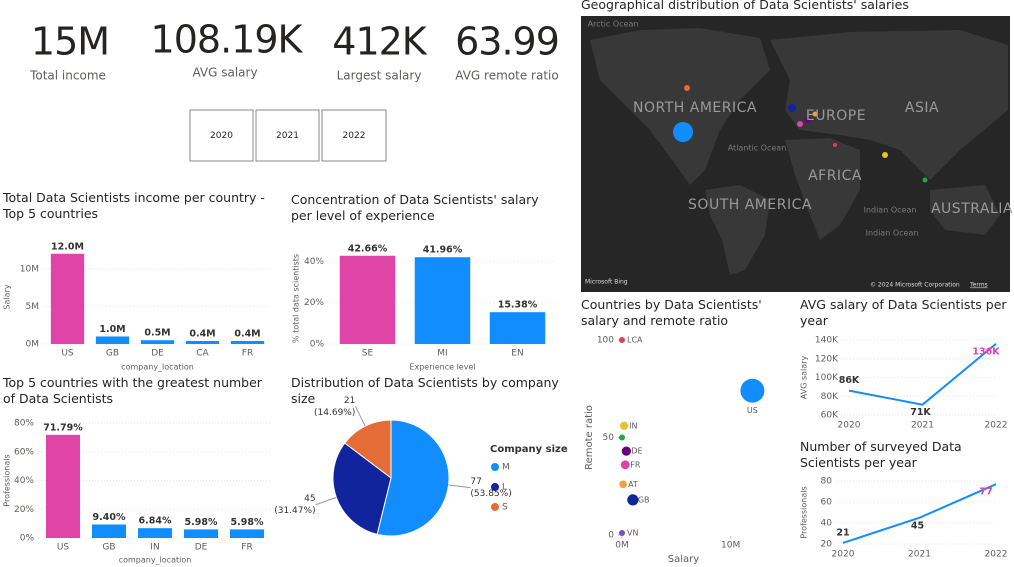 Image resolution: width=1014 pixels, height=567 pixels. I want to click on point-label: AT, so click(633, 484).